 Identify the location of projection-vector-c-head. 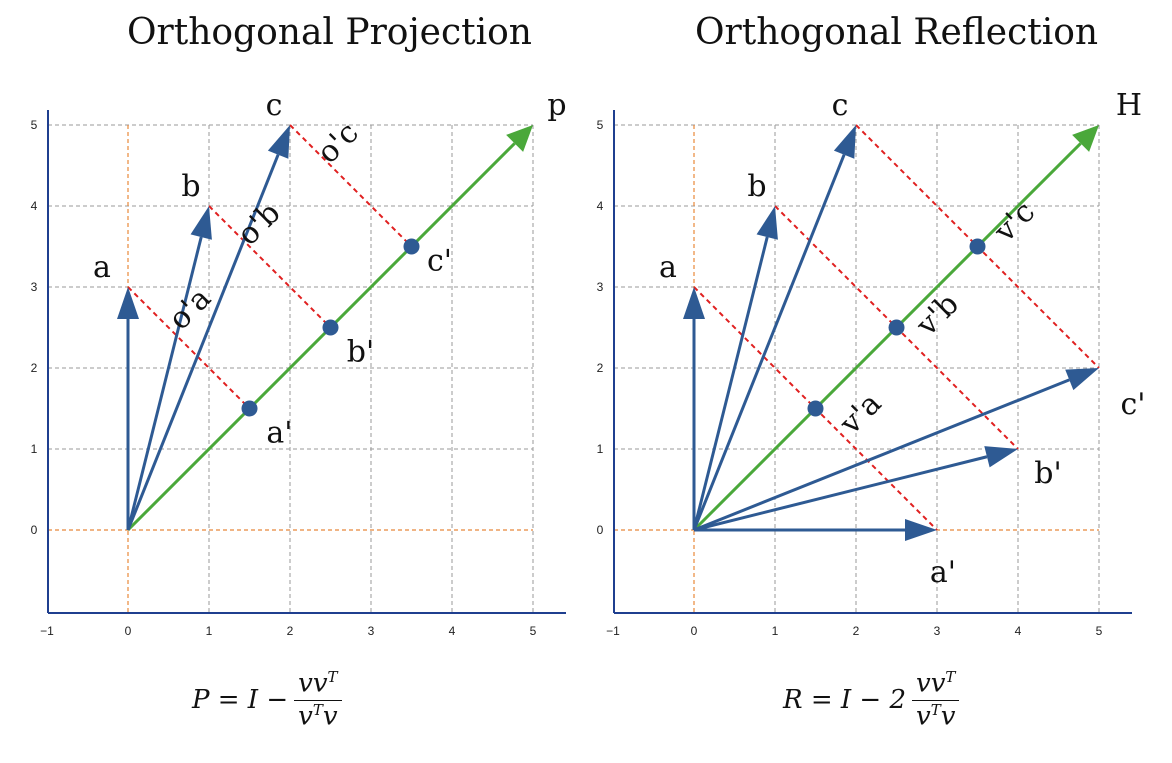
(278, 142).